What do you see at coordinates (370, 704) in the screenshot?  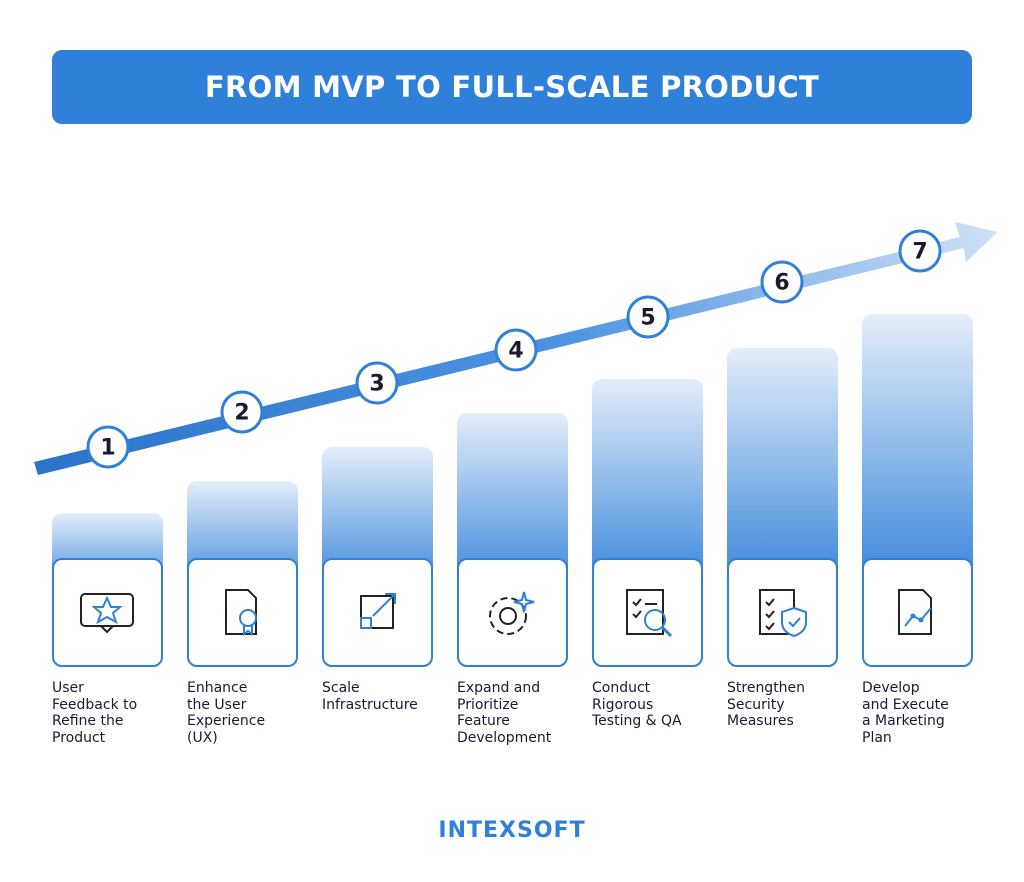 I see `label-line: Infrastructure` at bounding box center [370, 704].